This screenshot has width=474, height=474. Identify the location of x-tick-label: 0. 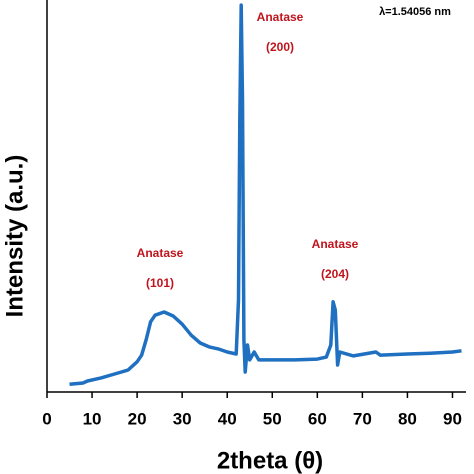
(46, 418).